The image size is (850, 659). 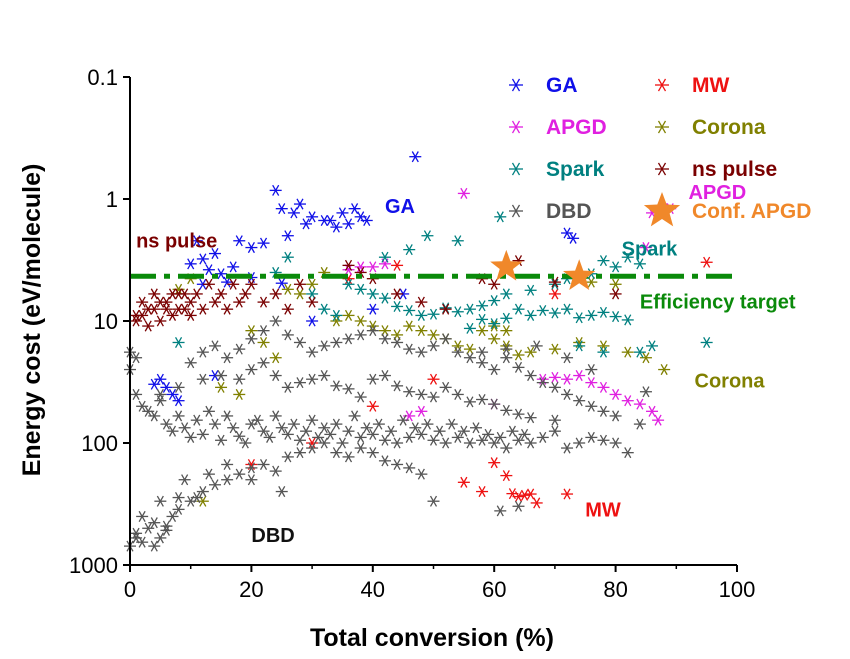 I want to click on legend-item-ns-pulse: ns pulse, so click(x=716, y=169).